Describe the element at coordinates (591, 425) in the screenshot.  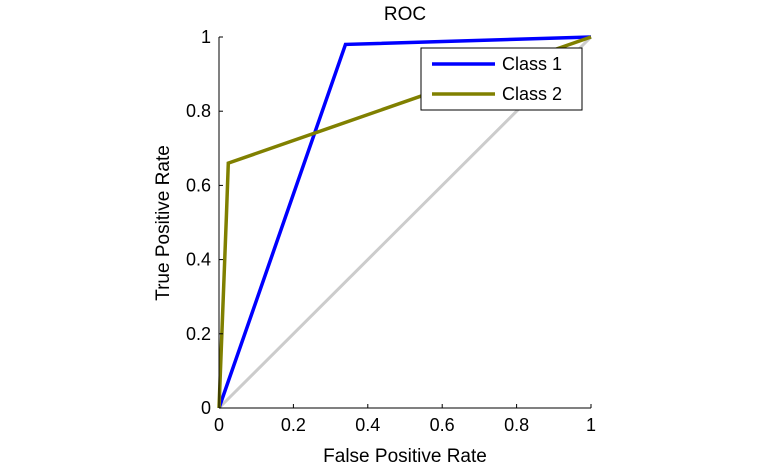
I see `x-tick-label: 1` at that location.